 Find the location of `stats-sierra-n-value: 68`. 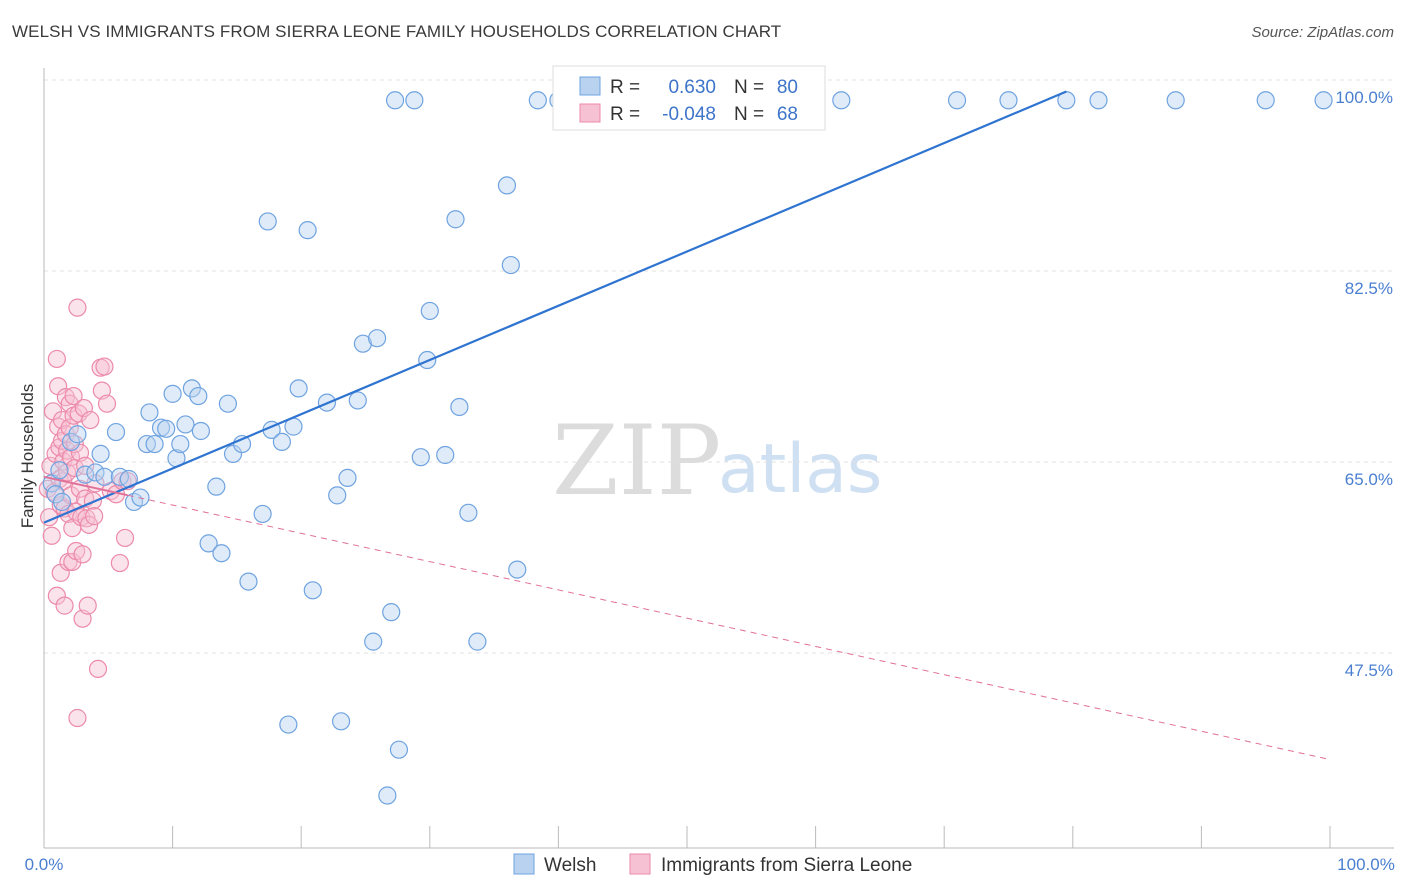

stats-sierra-n-value: 68 is located at coordinates (787, 114).